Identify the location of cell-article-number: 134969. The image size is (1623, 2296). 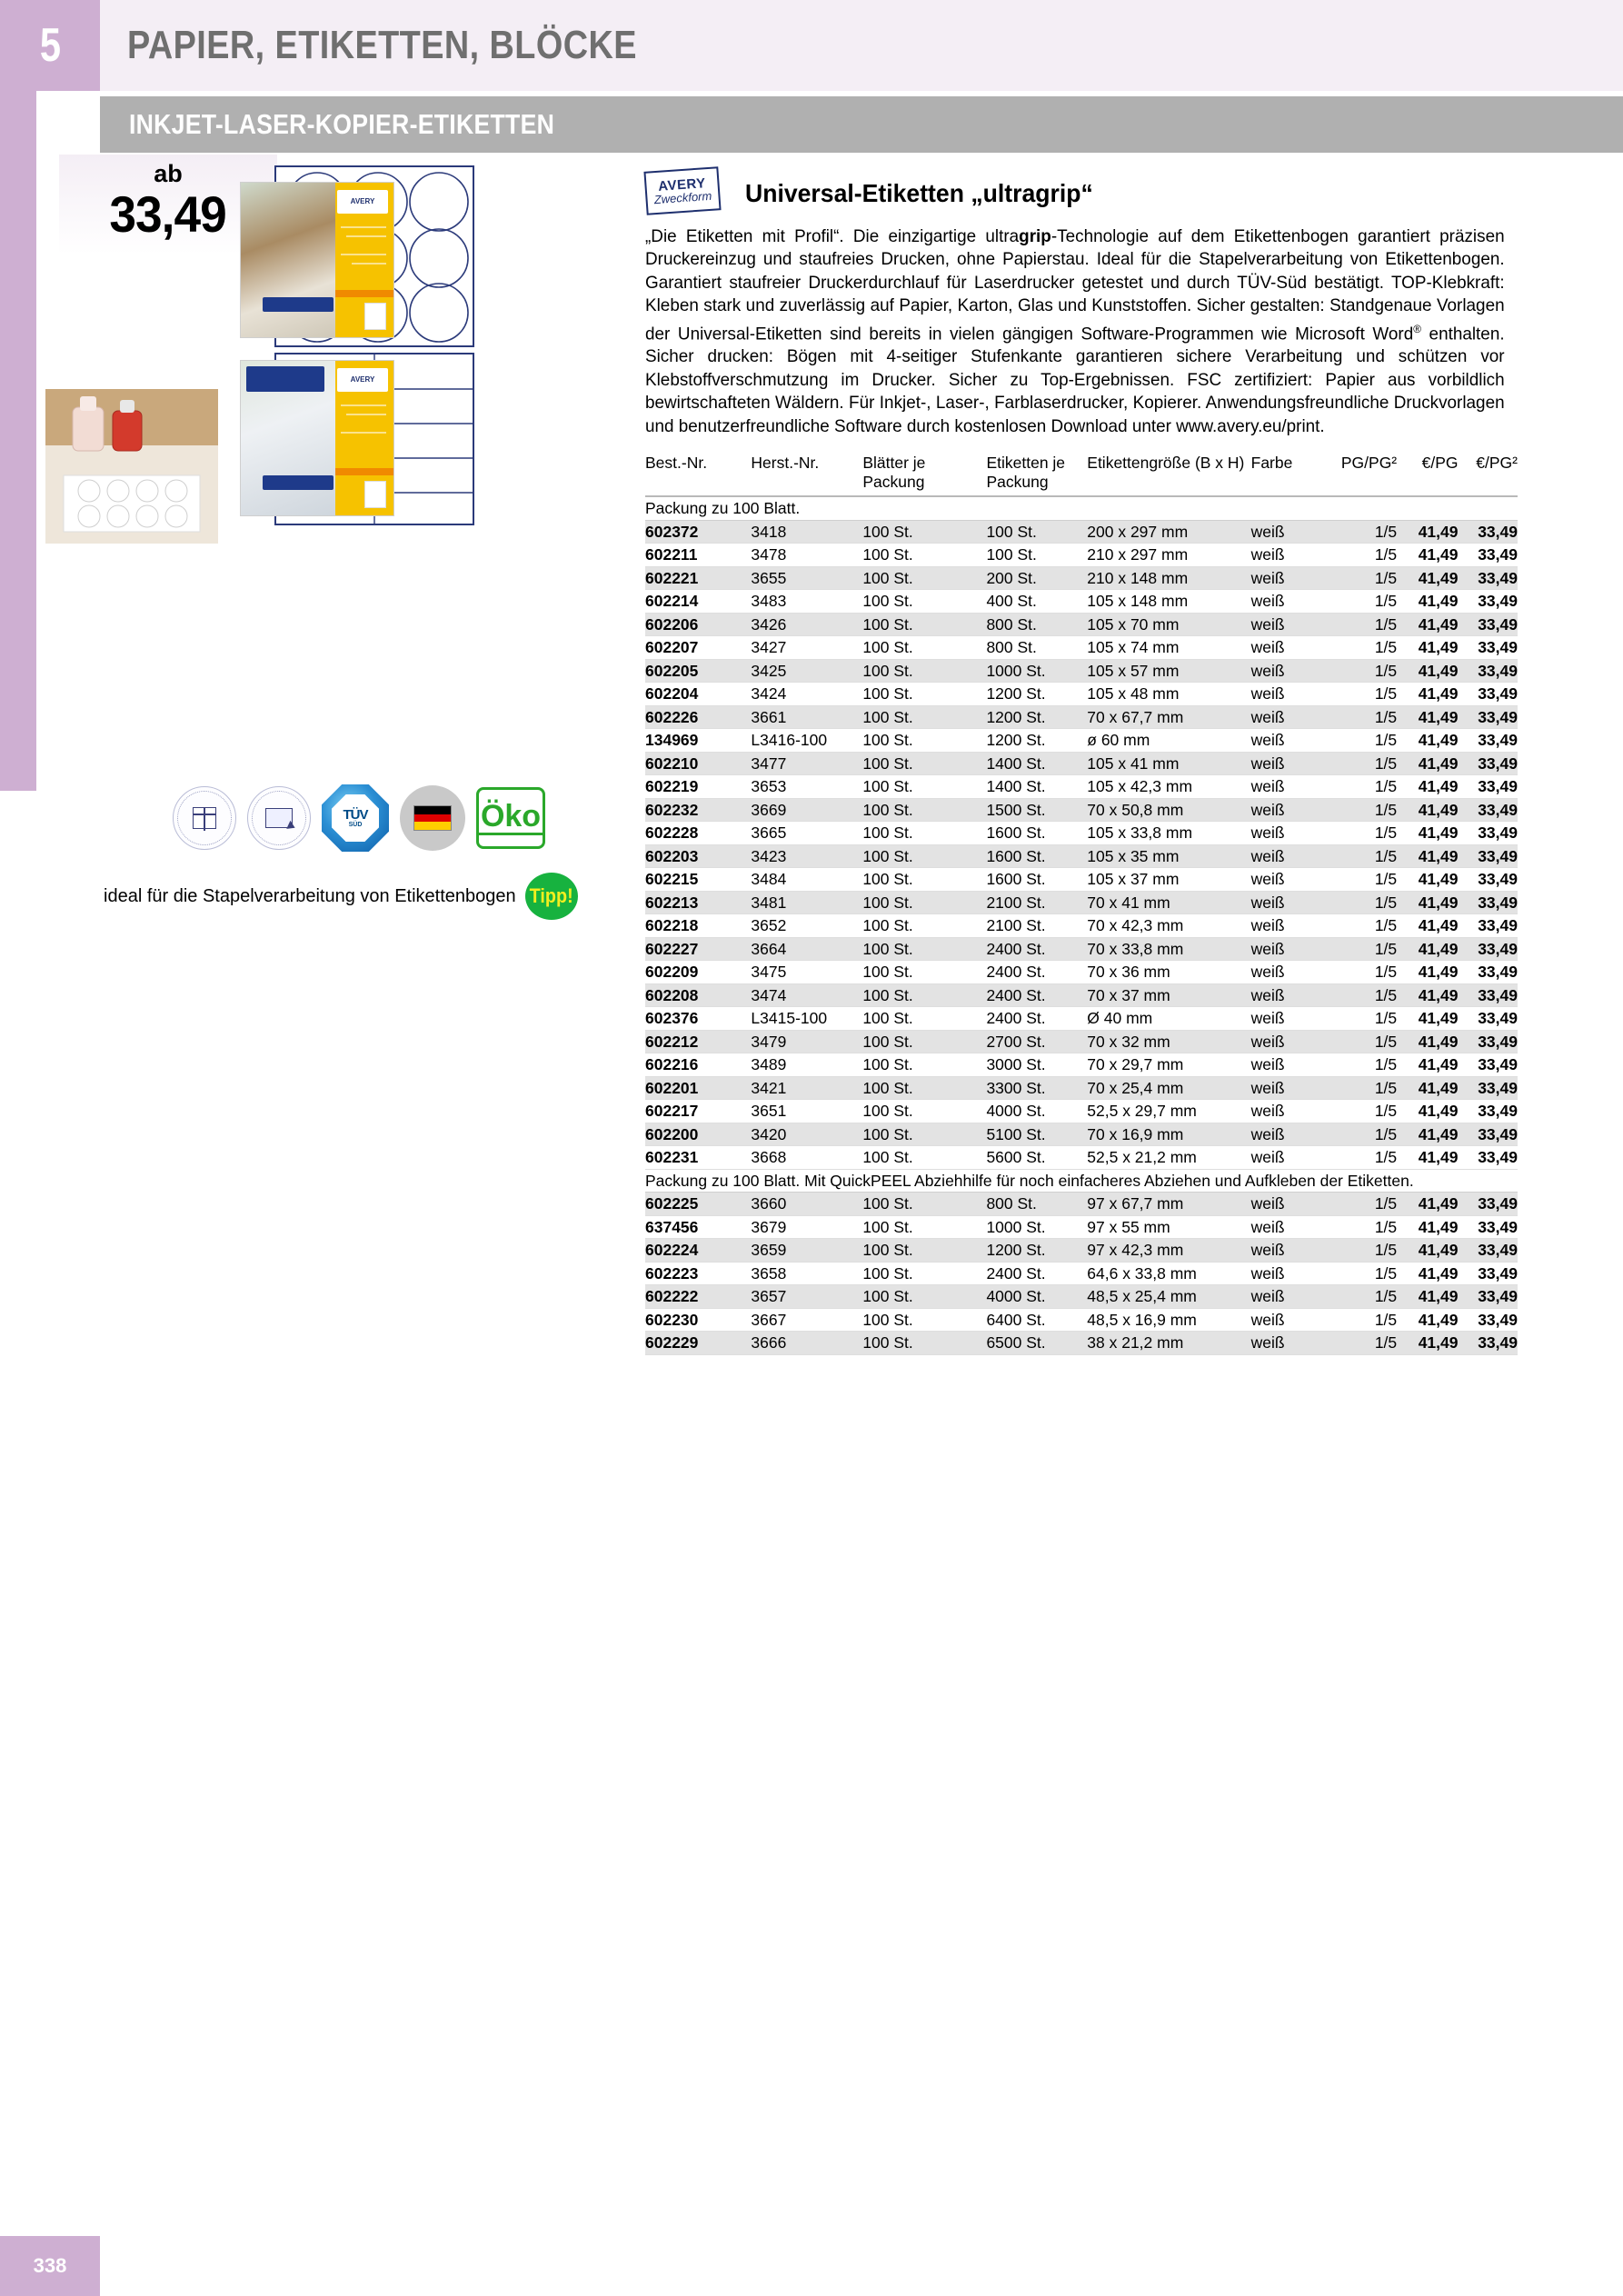
(672, 740).